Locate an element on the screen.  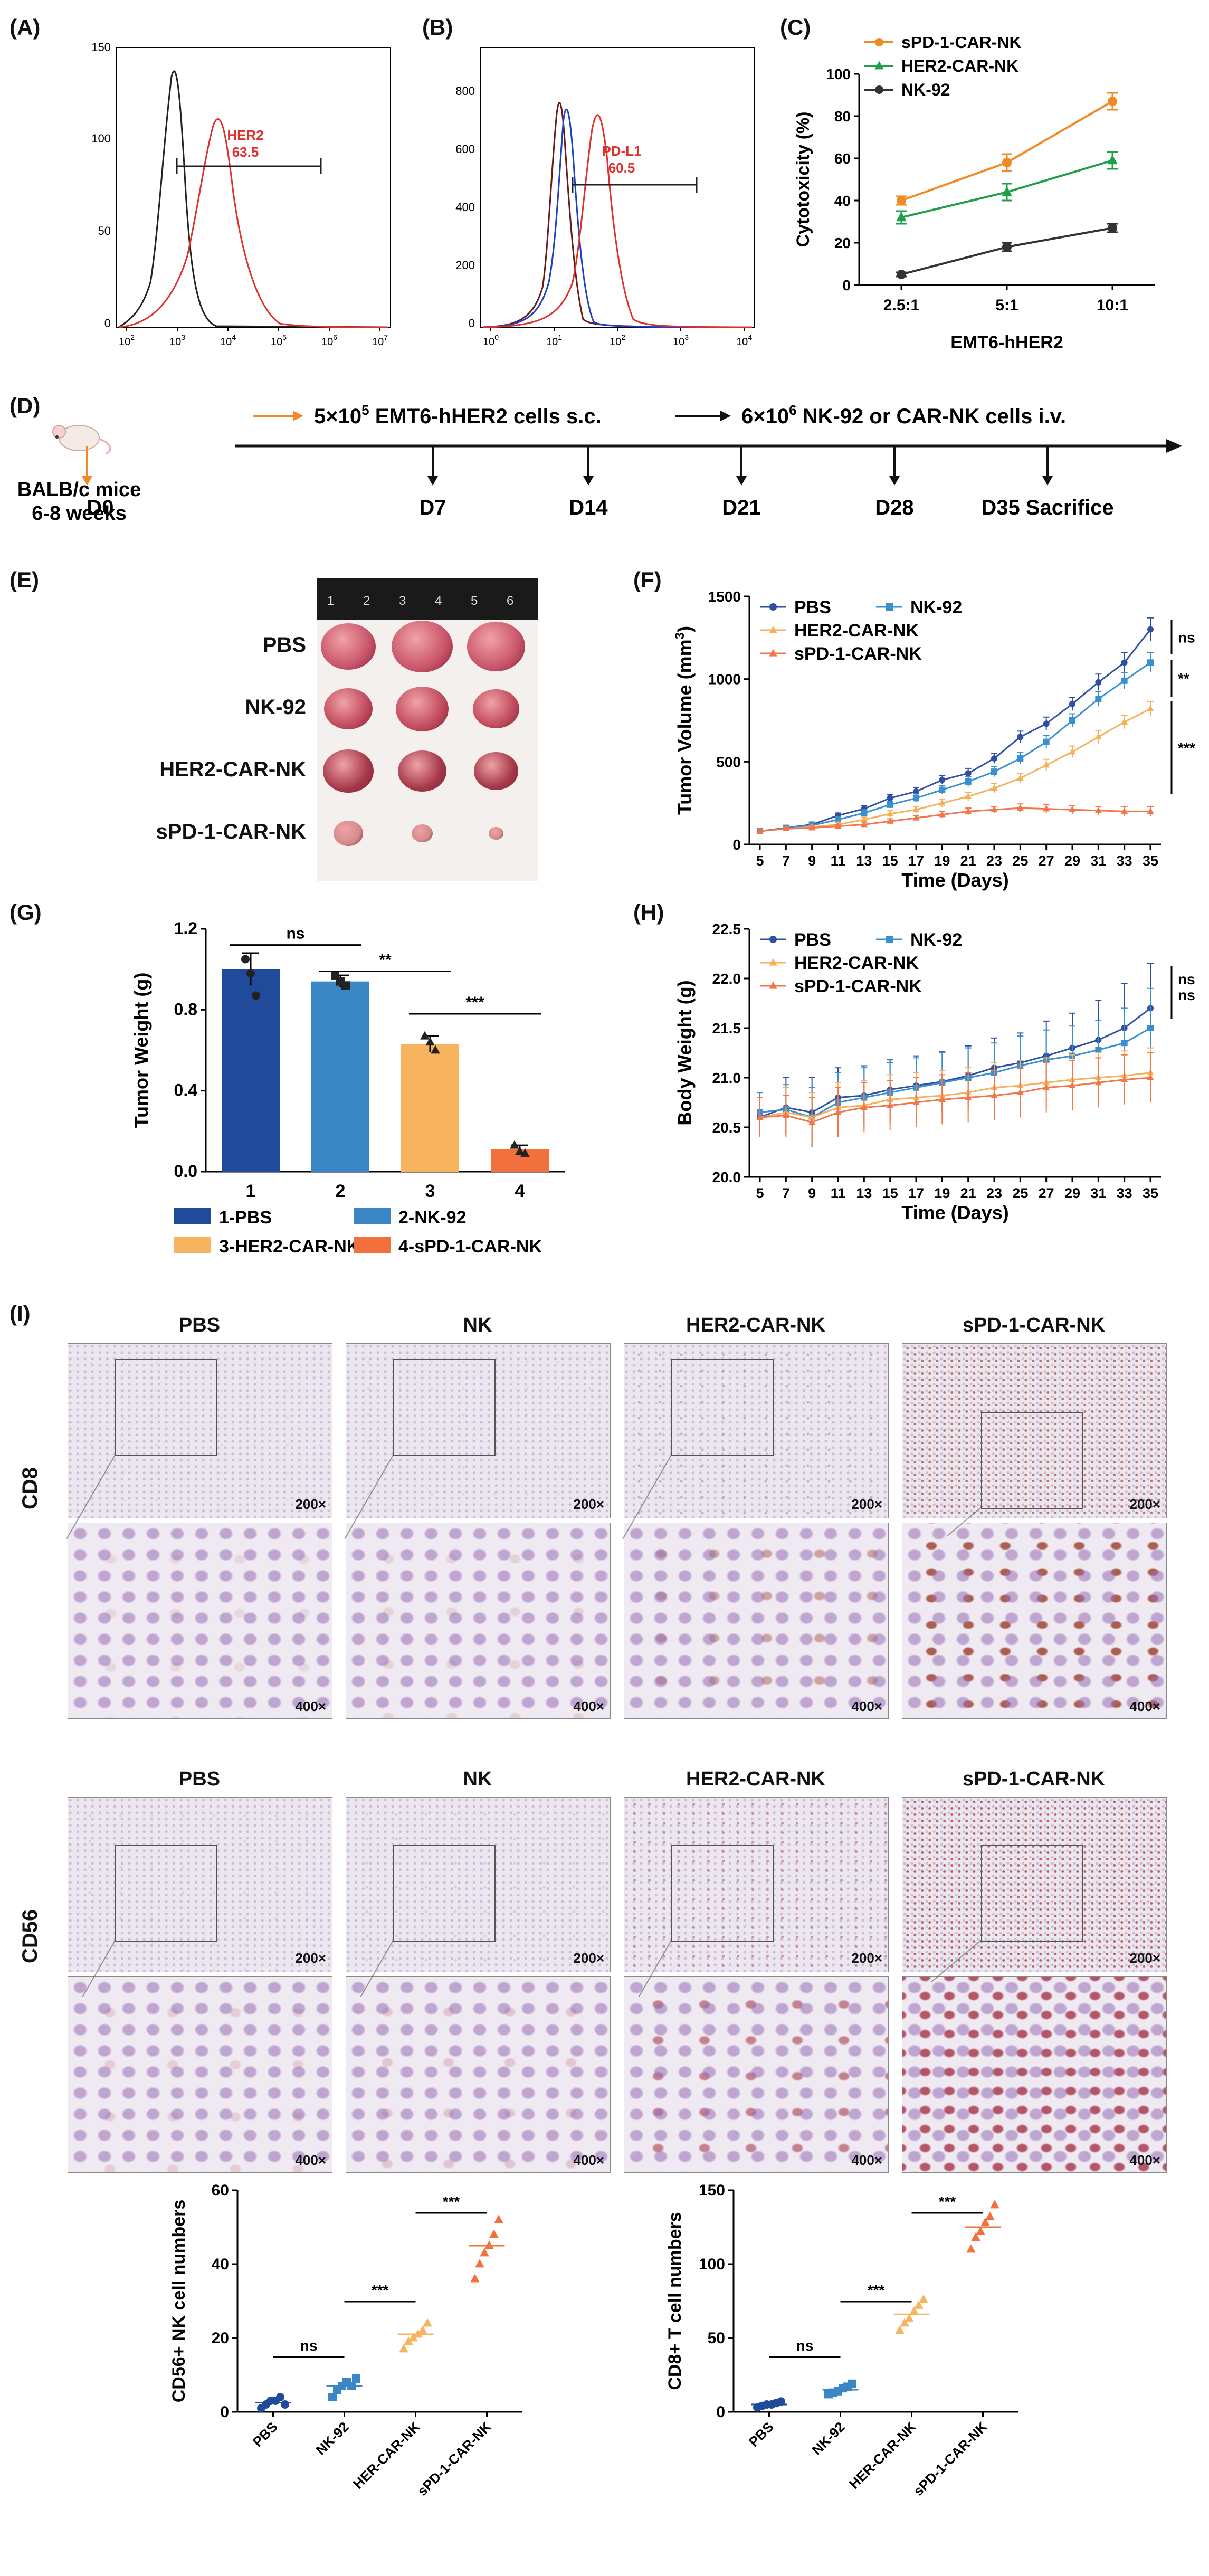
x-tick-label: 23 is located at coordinates (994, 861).